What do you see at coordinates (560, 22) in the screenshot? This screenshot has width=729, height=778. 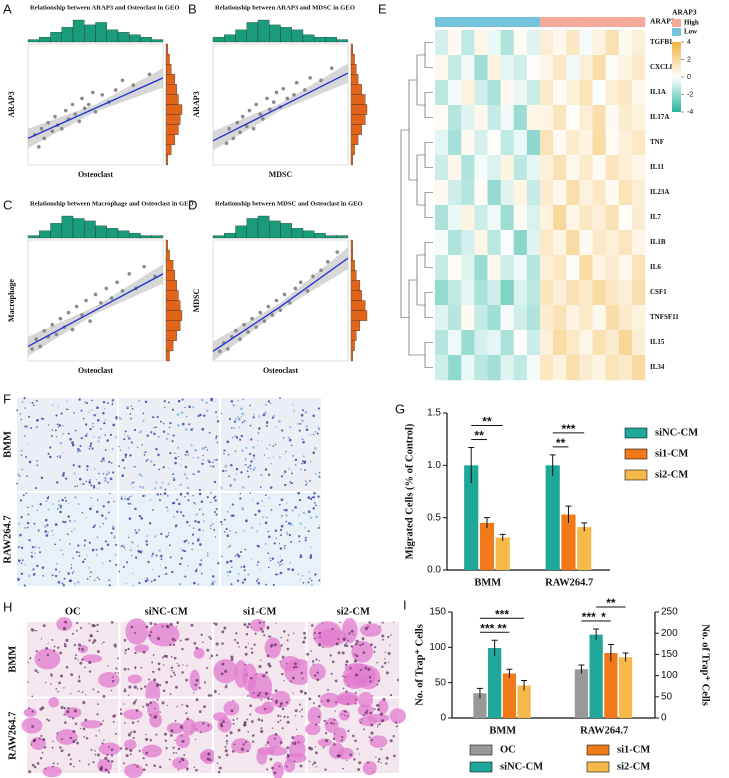 I see `annotation-cell` at bounding box center [560, 22].